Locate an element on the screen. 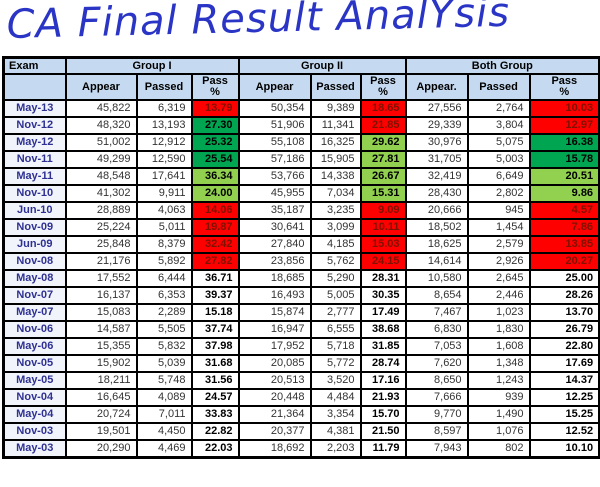  both-appear-cell: 10,580 is located at coordinates (436, 278).